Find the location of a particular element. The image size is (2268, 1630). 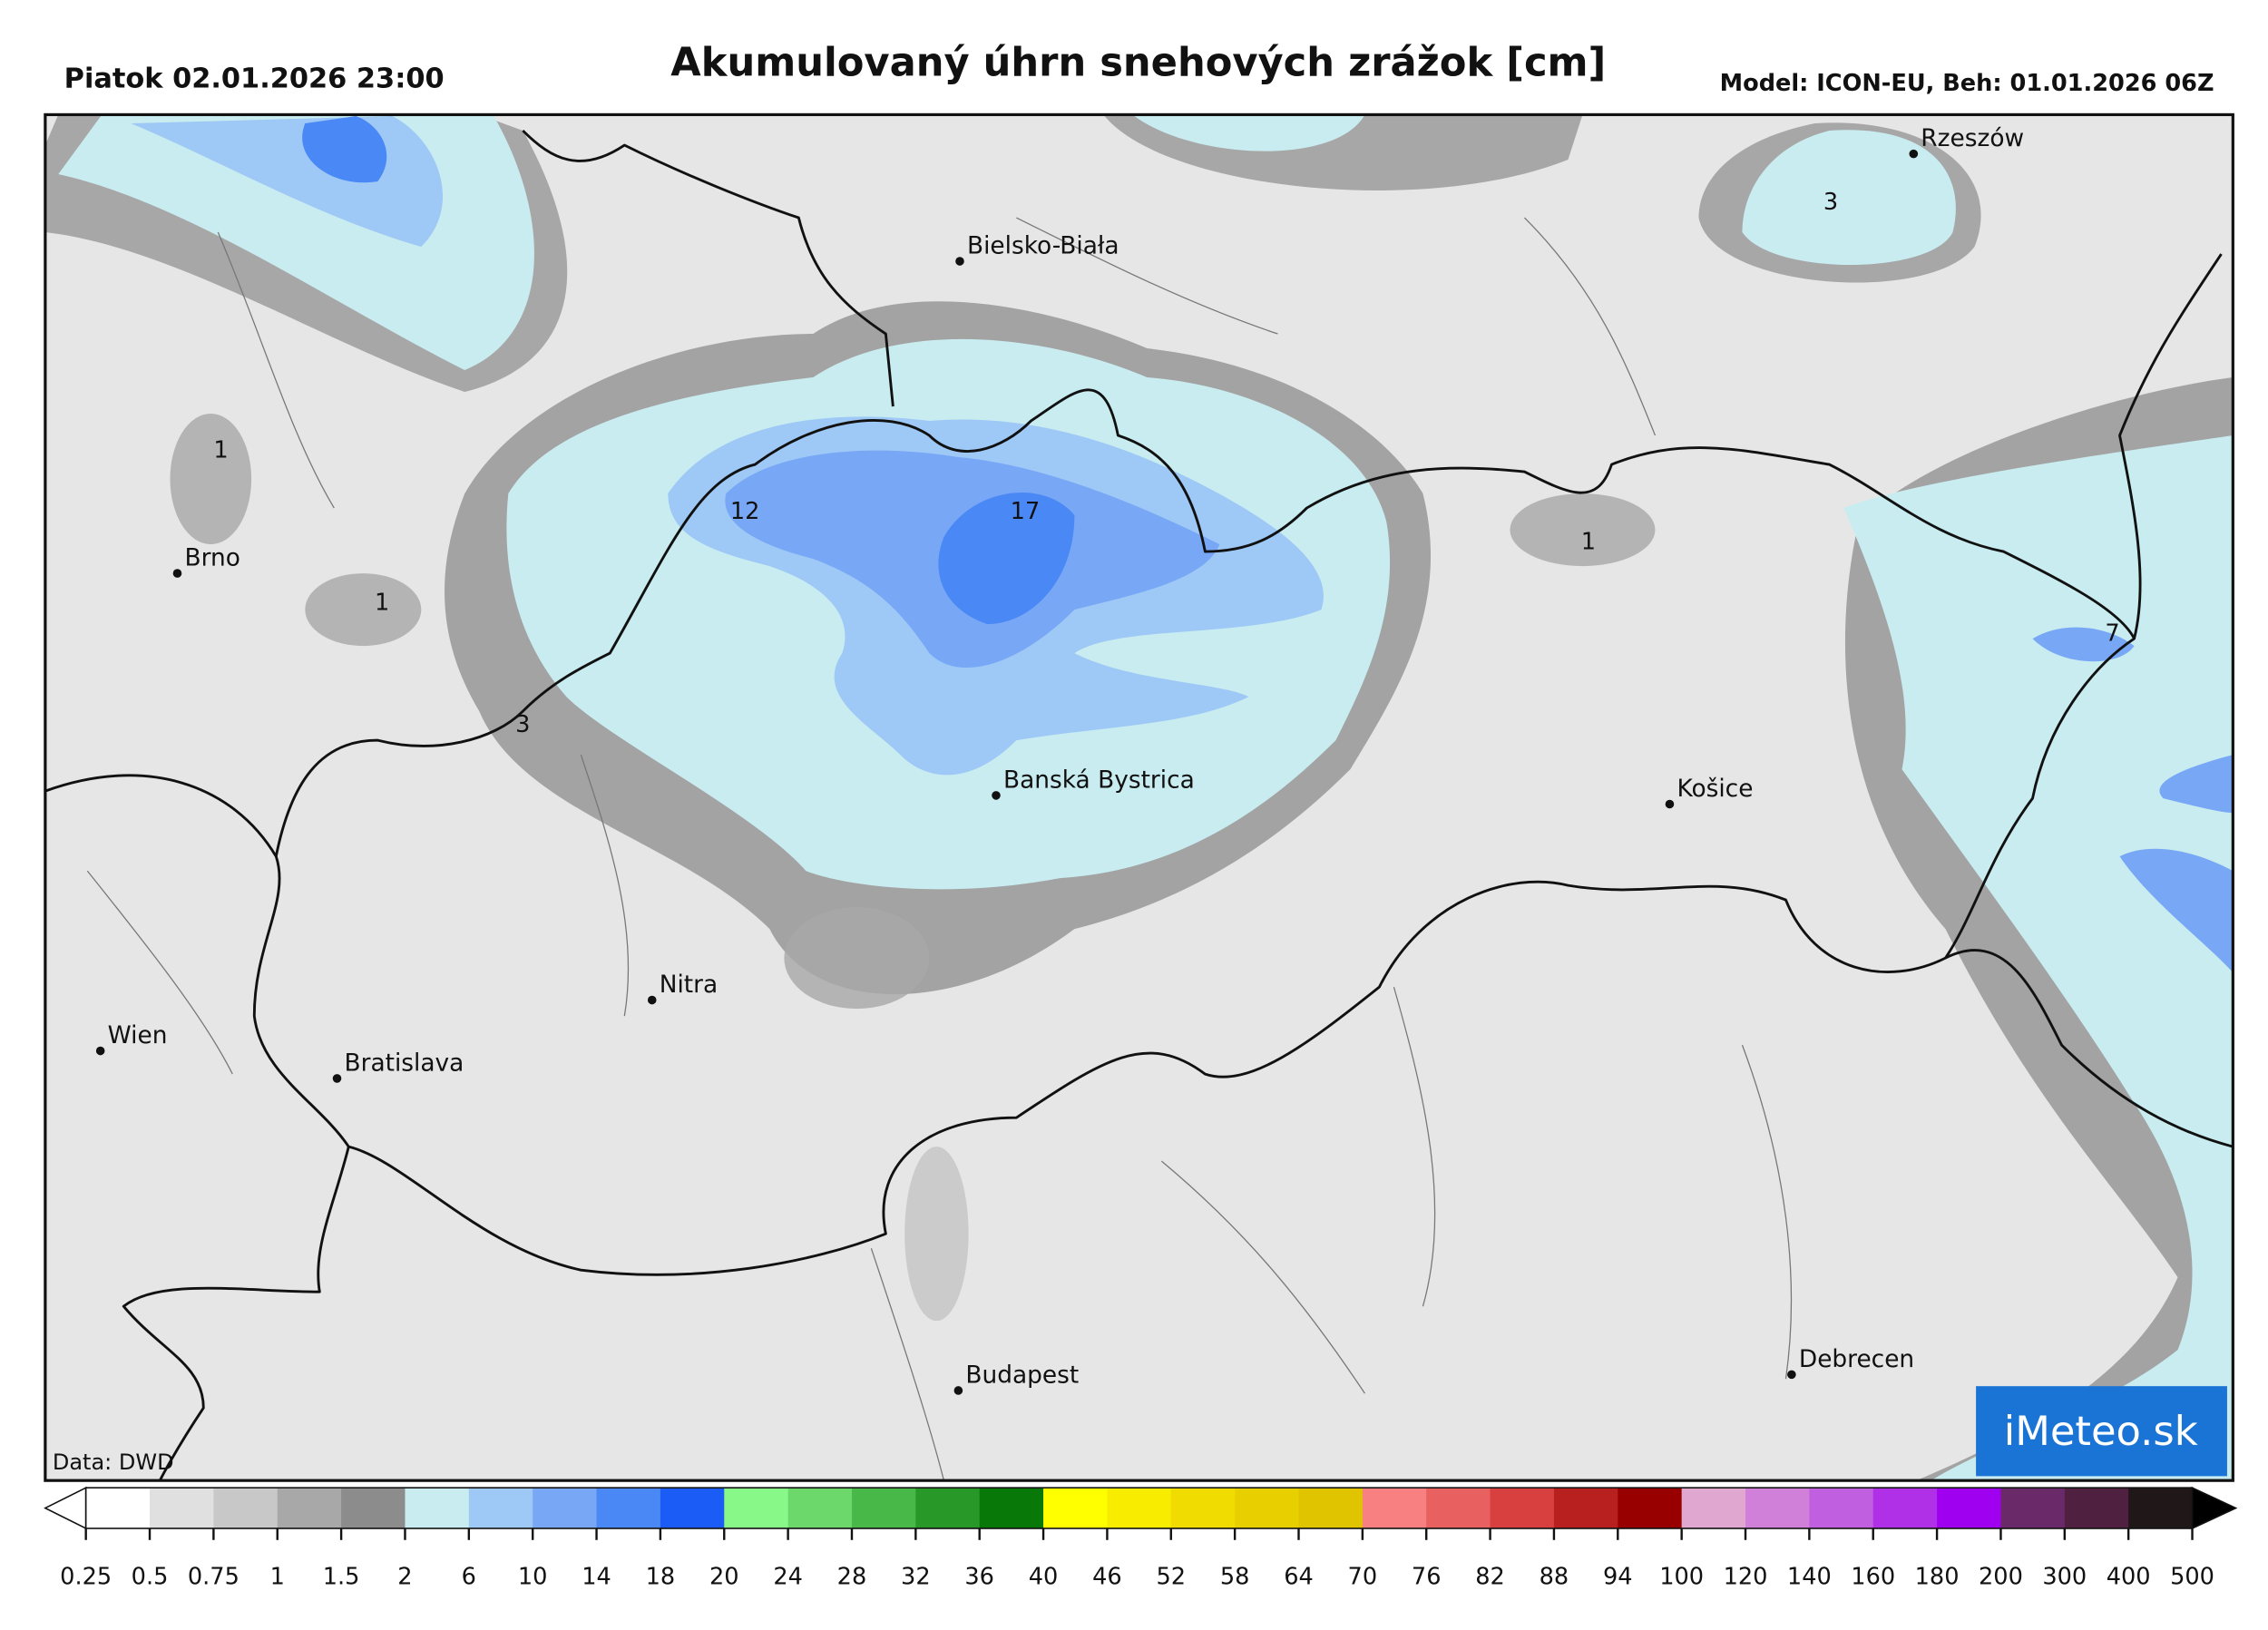

city-label: Nitra is located at coordinates (689, 985).